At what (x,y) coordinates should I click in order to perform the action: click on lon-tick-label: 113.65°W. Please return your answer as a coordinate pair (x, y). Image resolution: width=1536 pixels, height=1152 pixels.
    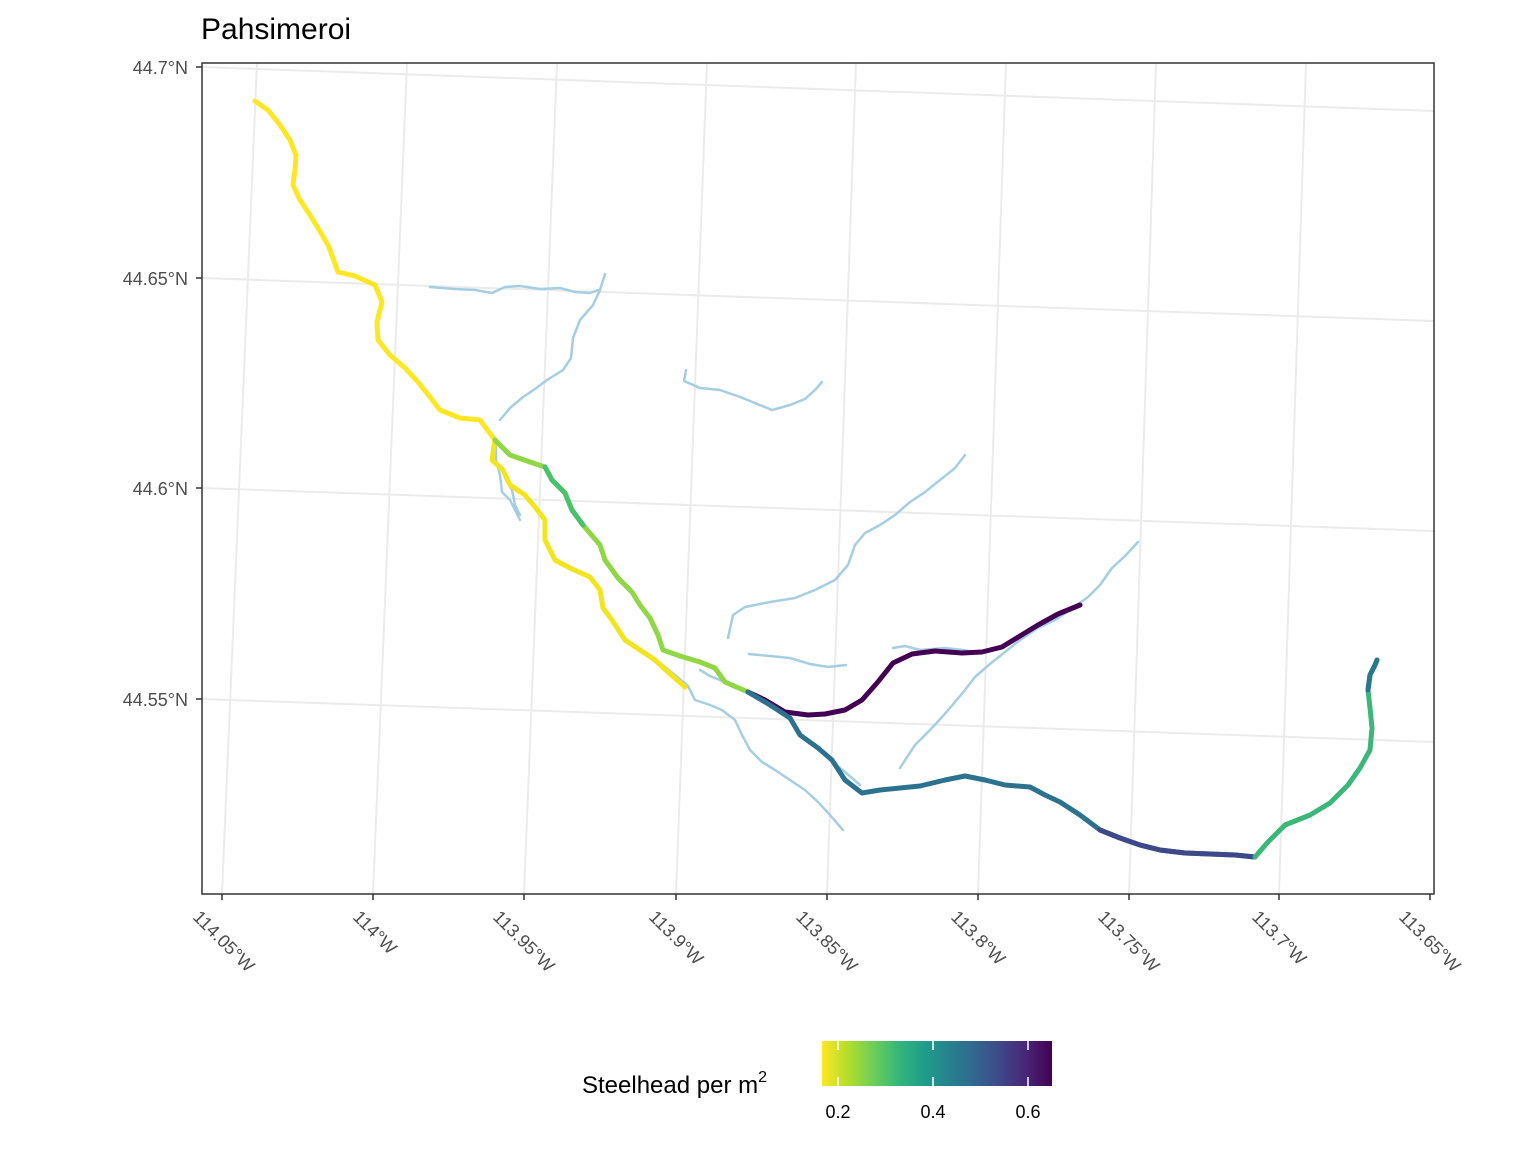
    Looking at the image, I should click on (1429, 941).